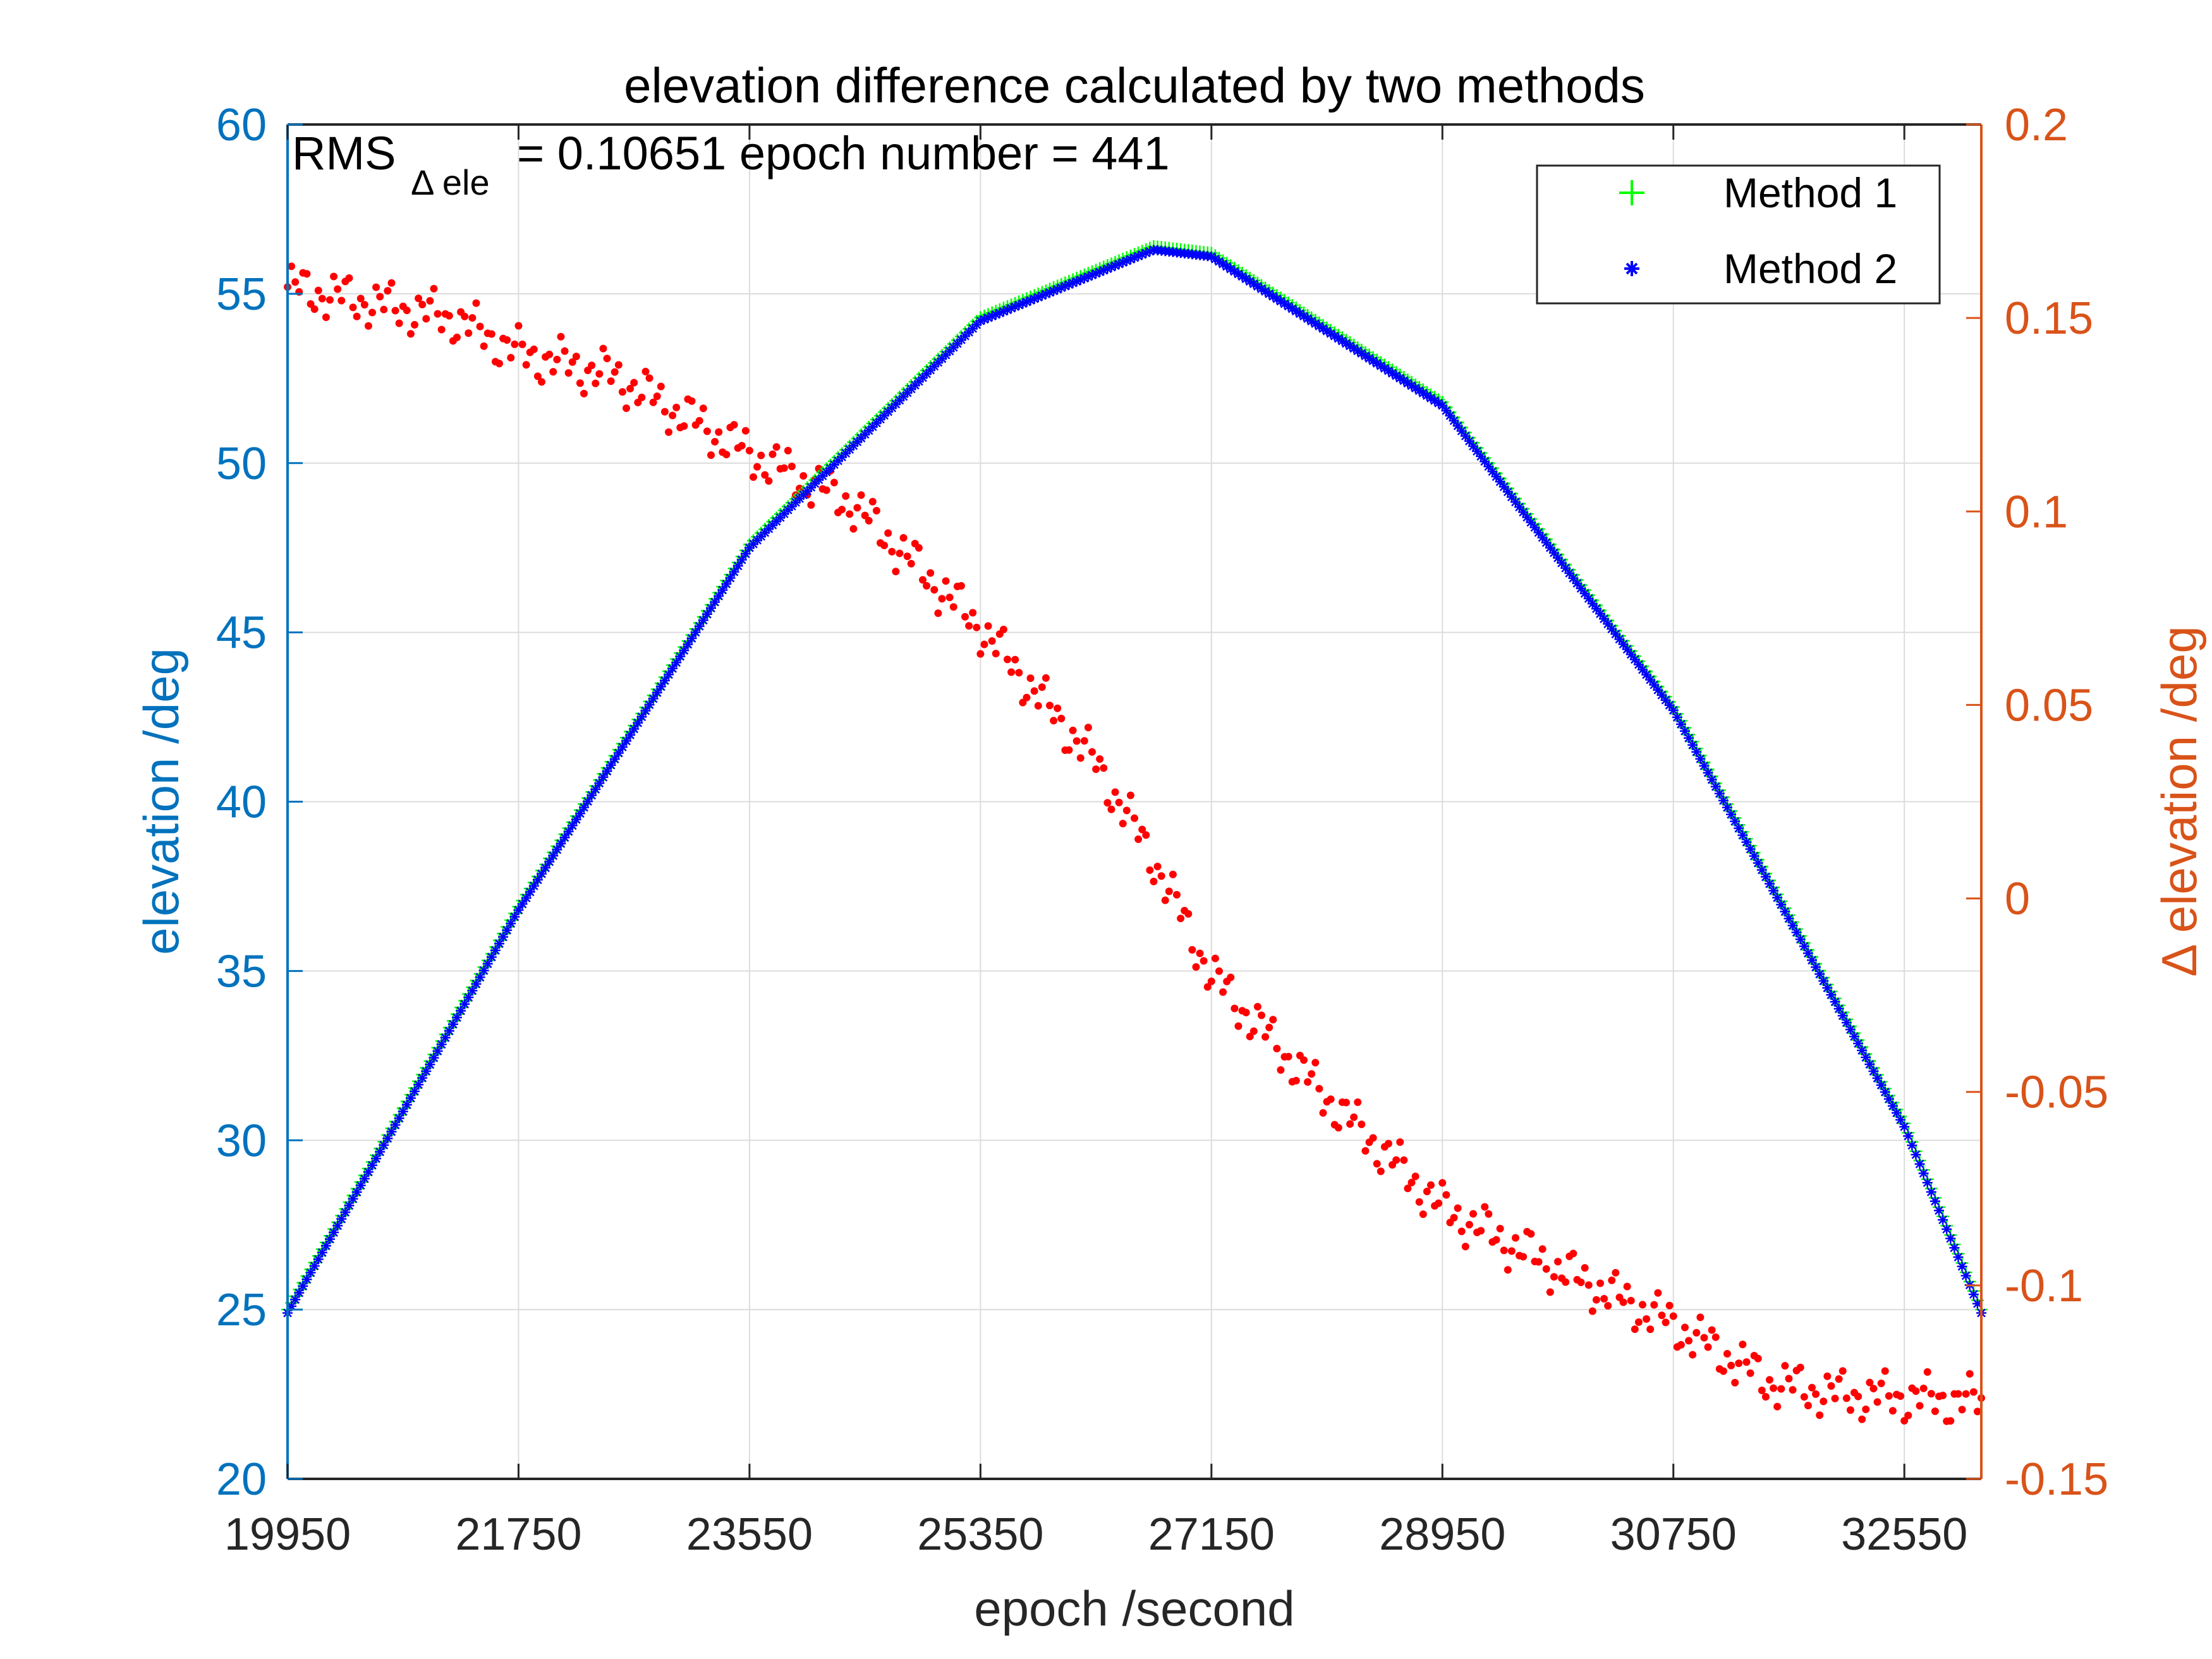  I want to click on y-left-tick-label: 60, so click(241, 125).